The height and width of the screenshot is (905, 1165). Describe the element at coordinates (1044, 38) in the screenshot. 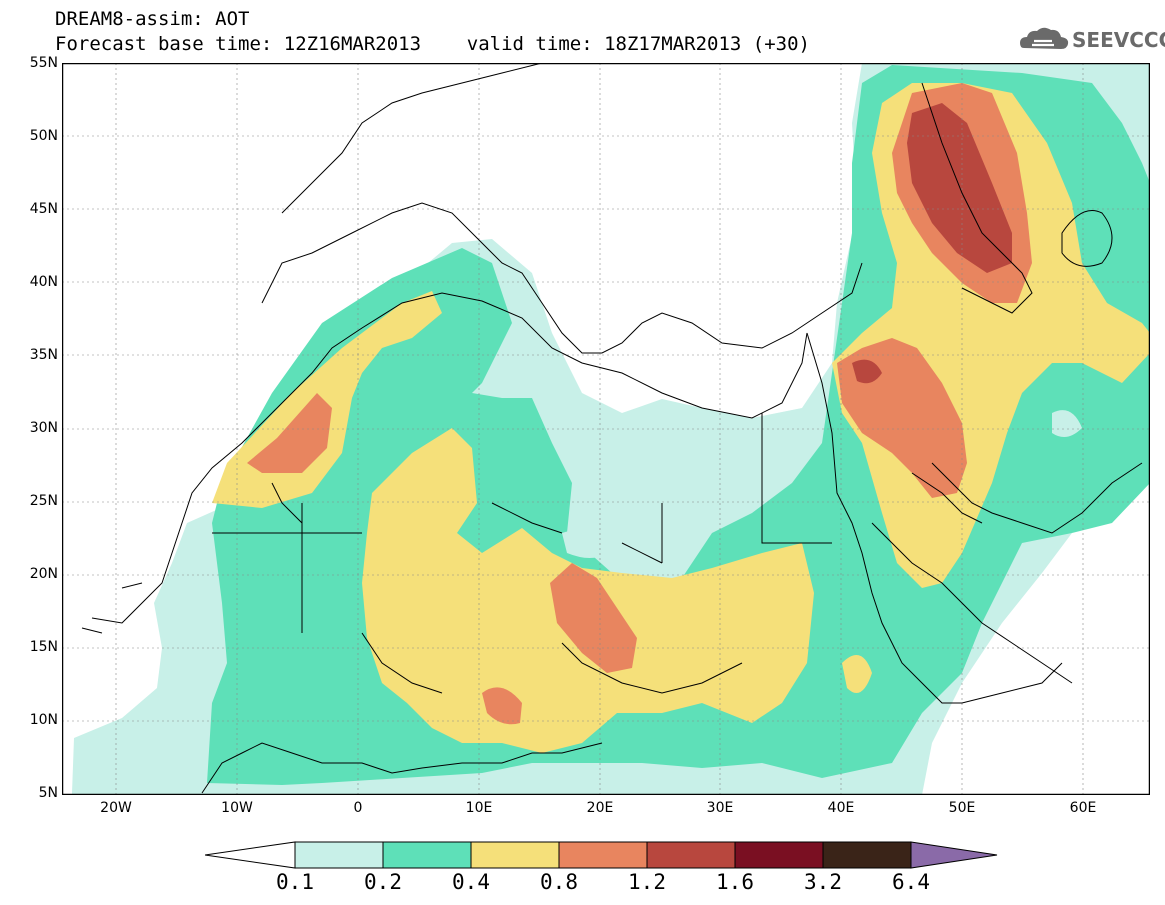

I see `cloud-icon` at that location.